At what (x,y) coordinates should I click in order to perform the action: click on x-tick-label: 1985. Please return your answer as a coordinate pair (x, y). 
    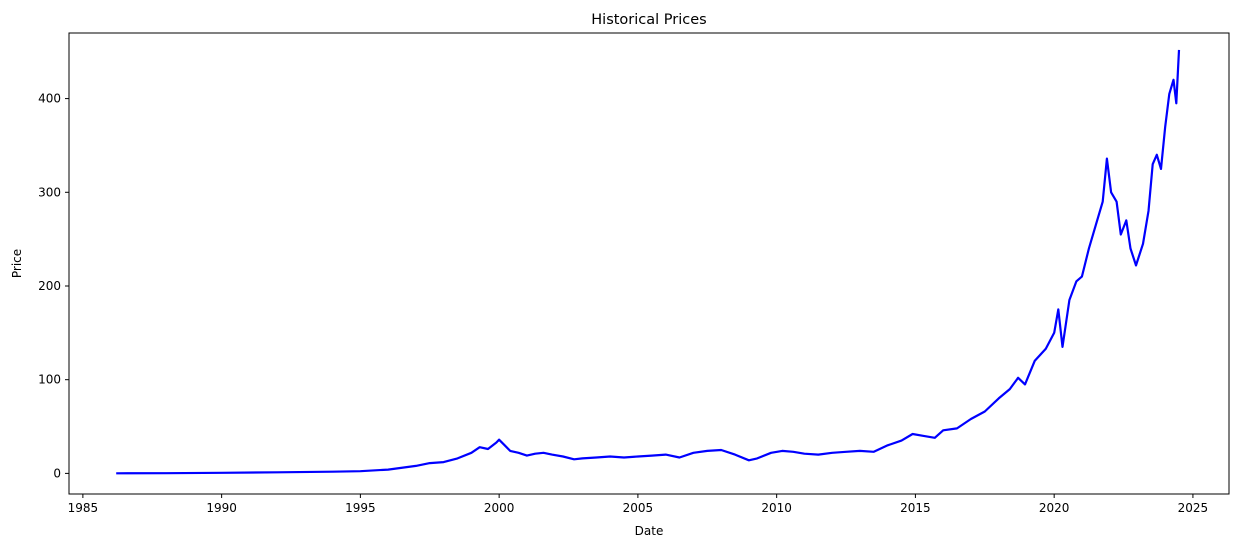
    Looking at the image, I should click on (83, 508).